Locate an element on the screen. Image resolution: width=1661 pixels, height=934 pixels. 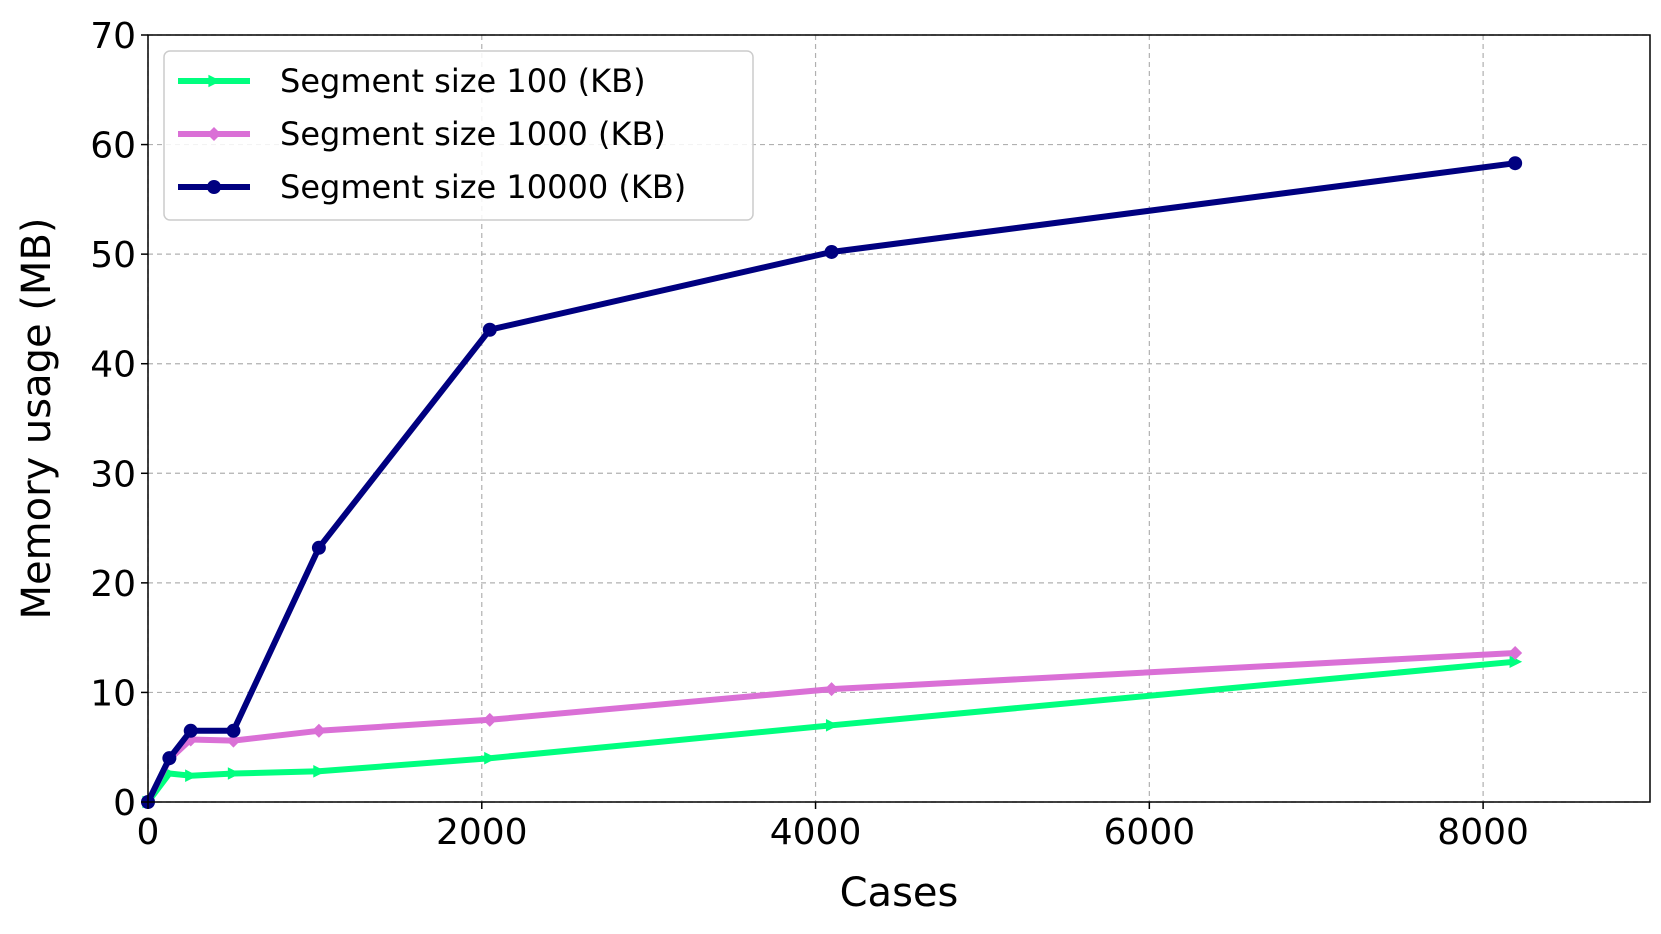
y-tick-label: 50 is located at coordinates (113, 255).